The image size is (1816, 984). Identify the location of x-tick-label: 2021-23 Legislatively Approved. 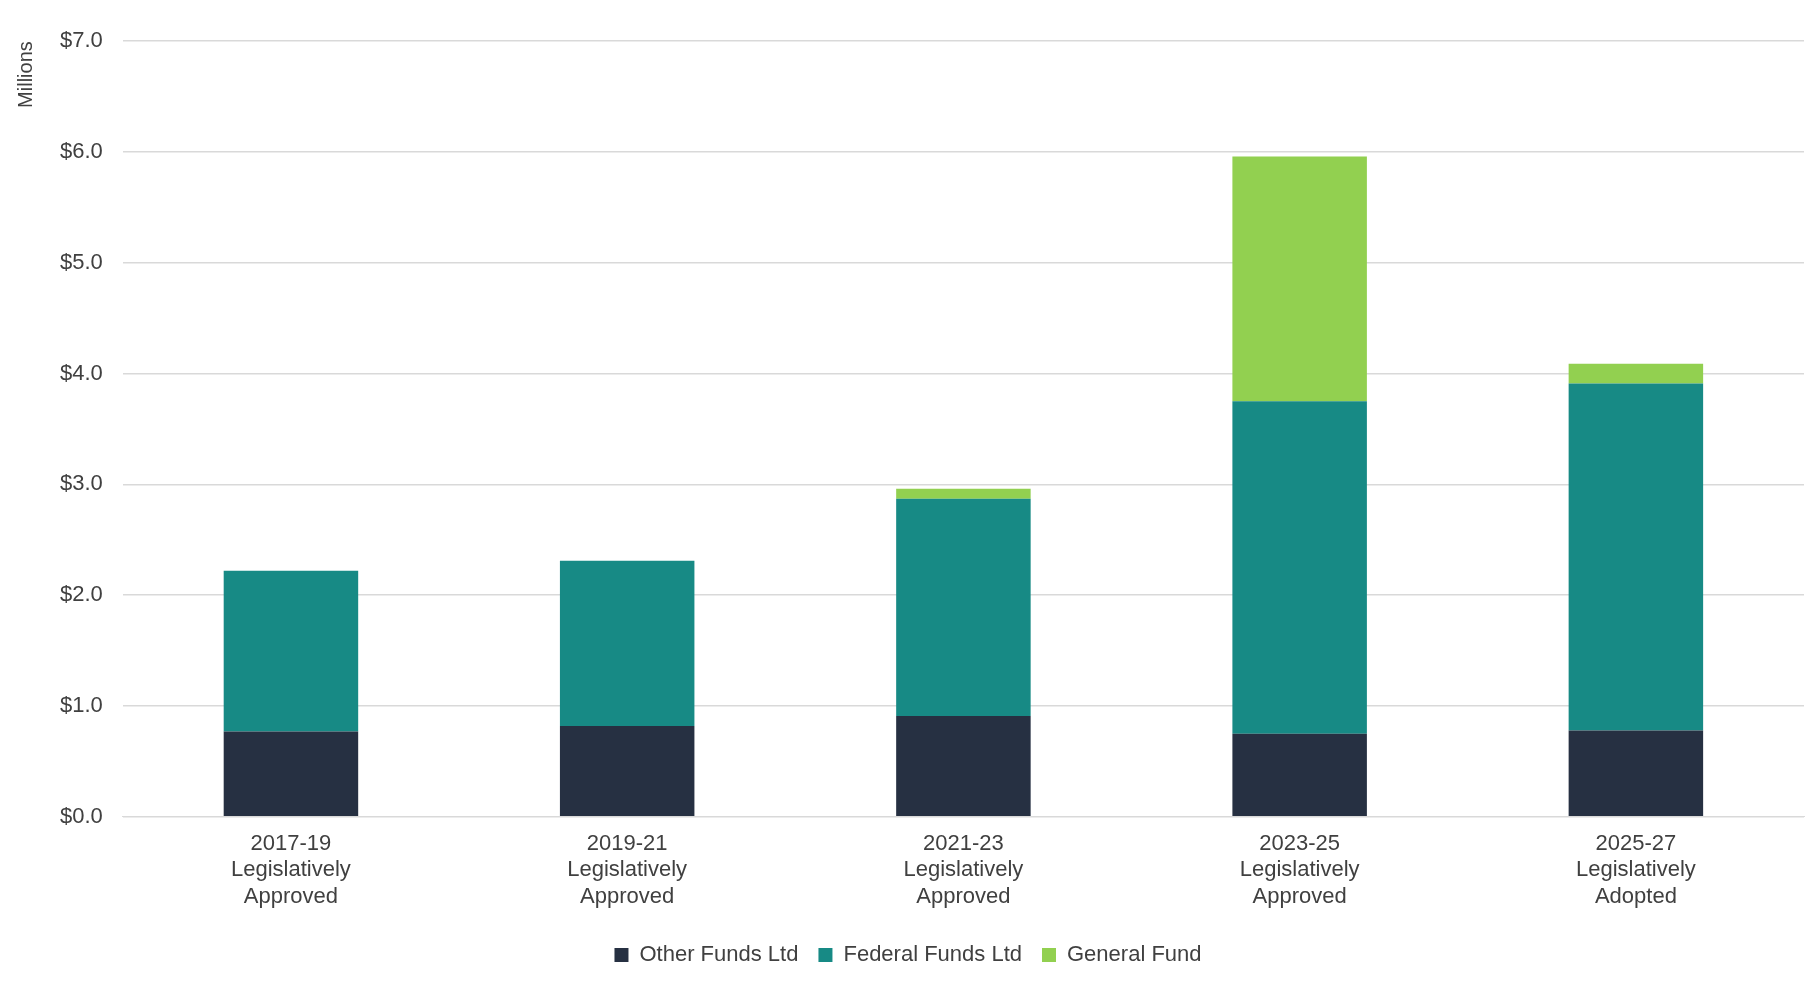
(963, 869).